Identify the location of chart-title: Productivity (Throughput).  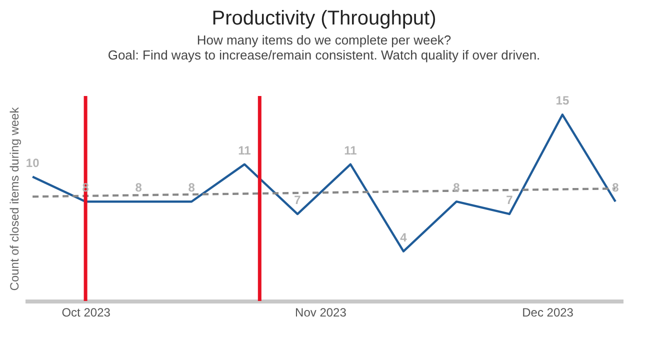
(324, 18).